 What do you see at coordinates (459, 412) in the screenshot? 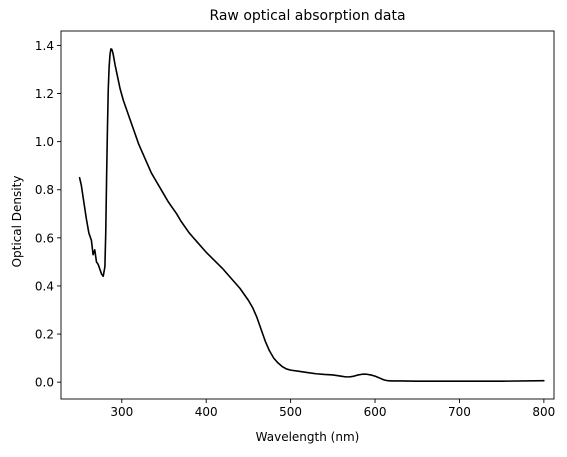
I see `x-tick-label: 700` at bounding box center [459, 412].